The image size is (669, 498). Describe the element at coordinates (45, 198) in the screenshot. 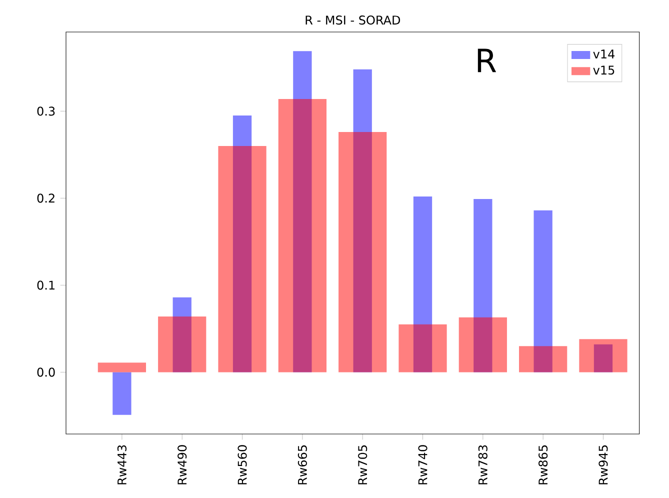

I see `y-tick-label: 0.2` at that location.